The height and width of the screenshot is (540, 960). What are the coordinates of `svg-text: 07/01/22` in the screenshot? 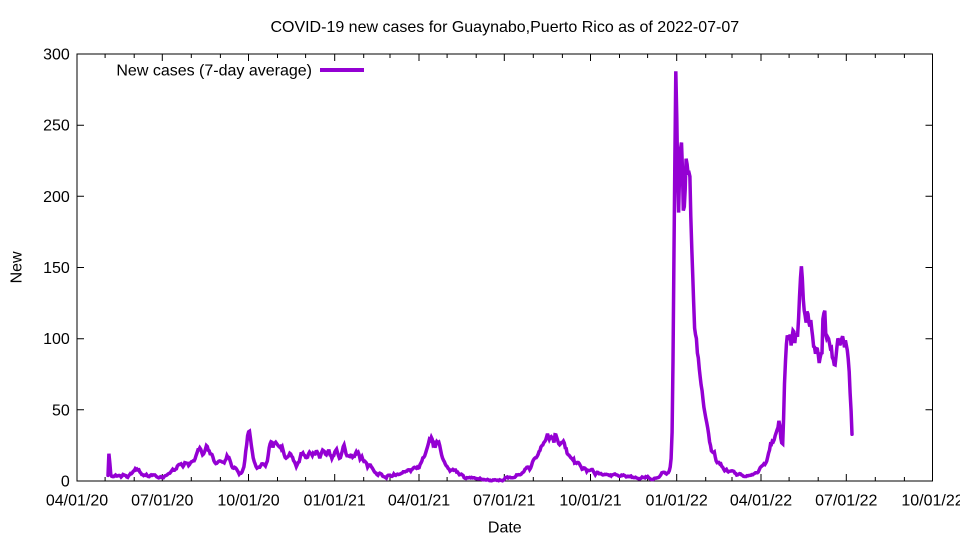 It's located at (846, 501).